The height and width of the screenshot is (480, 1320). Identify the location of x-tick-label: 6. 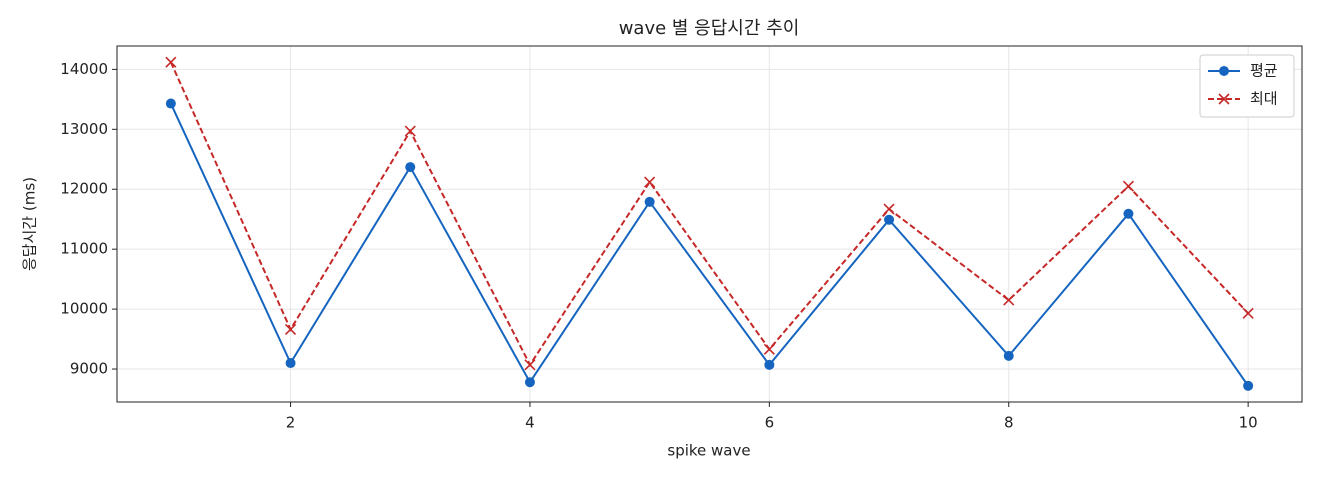
(770, 423).